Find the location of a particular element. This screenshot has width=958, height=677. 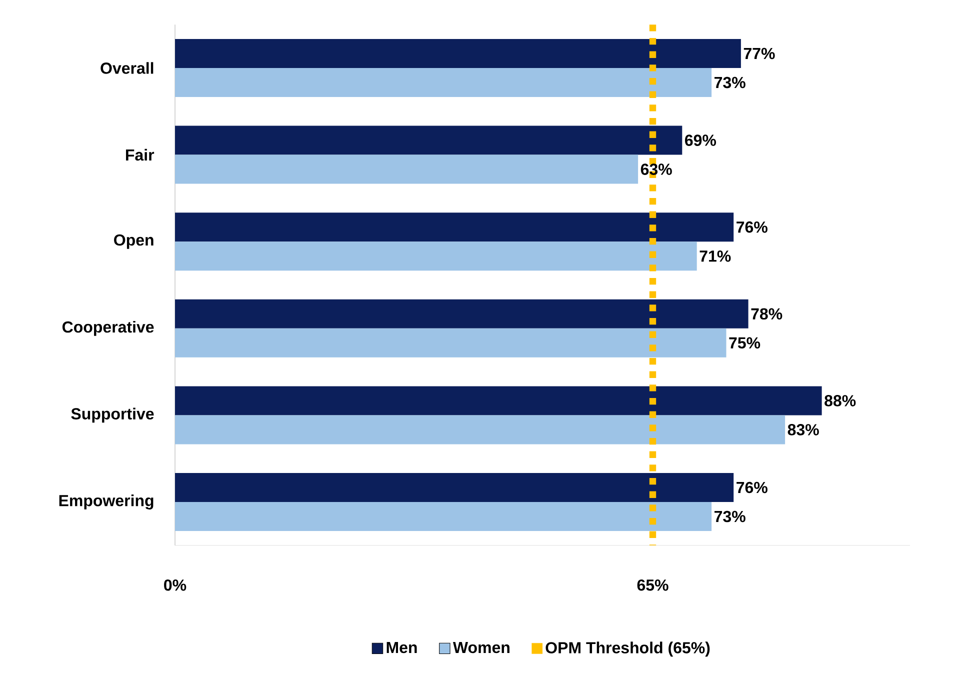

legend-label: Women is located at coordinates (481, 648).